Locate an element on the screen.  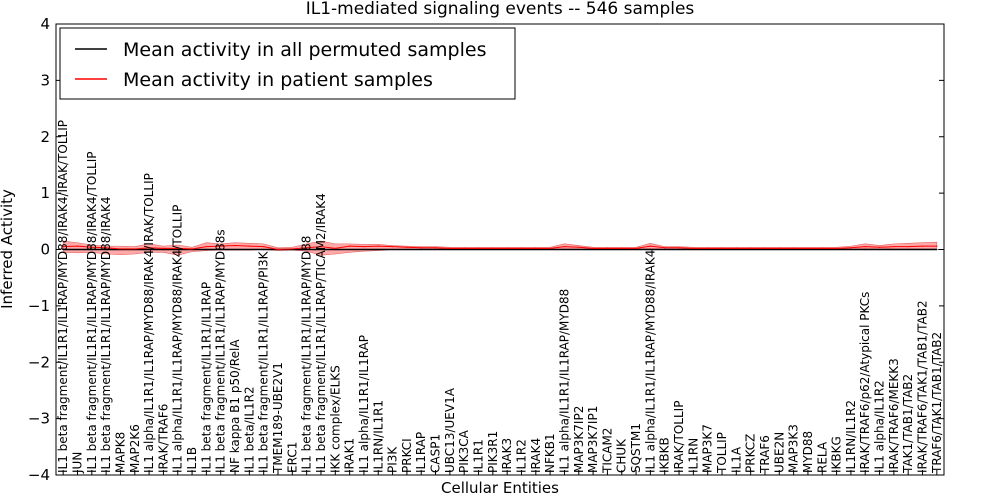
x-tick-label: IL1 beta fragment/IL1R1/IL1RAP is located at coordinates (206, 377).